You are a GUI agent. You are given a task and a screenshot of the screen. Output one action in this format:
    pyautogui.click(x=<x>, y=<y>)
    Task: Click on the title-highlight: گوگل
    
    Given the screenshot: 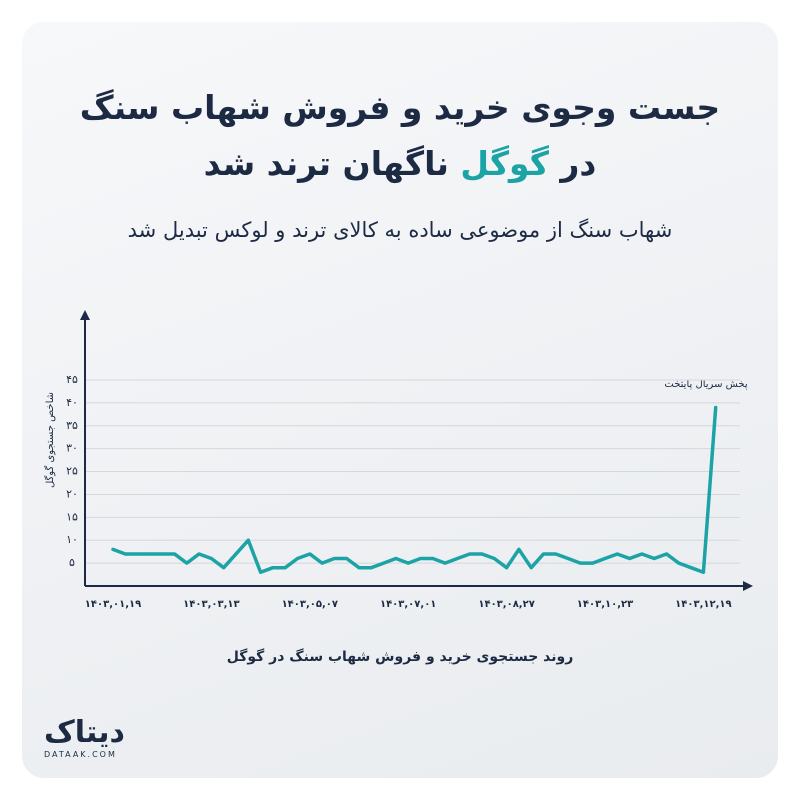 What is the action you would take?
    pyautogui.click(x=504, y=163)
    